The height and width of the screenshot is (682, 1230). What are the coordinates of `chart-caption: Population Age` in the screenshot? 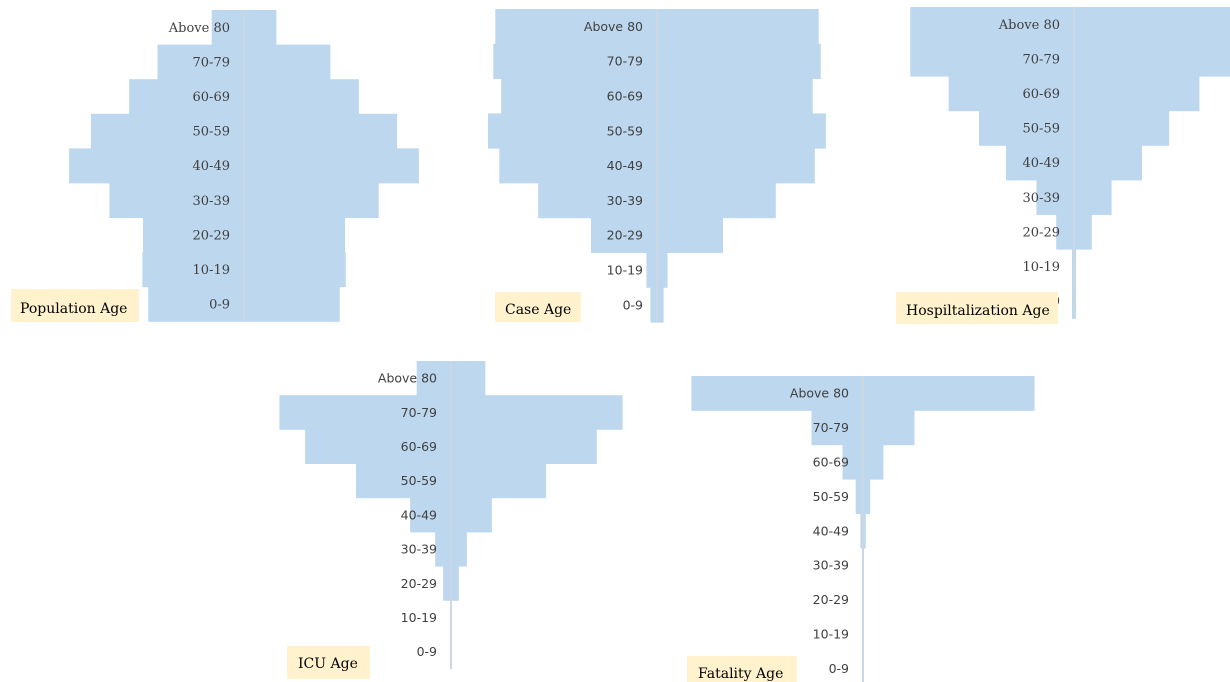 It's located at (73, 309).